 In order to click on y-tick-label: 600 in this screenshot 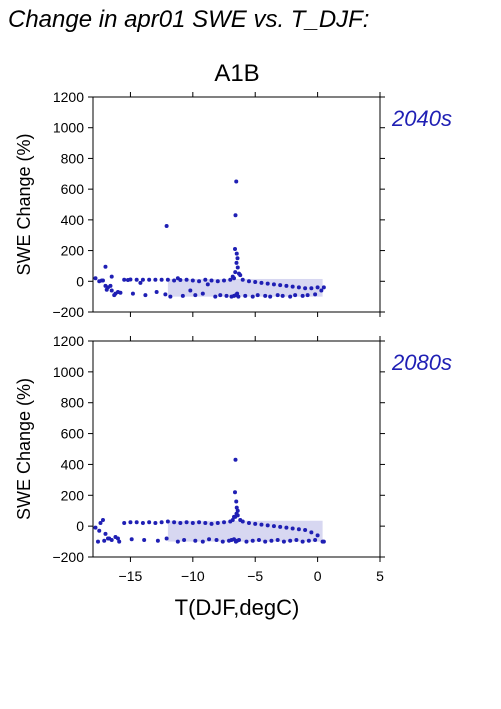, I will do `click(73, 189)`.